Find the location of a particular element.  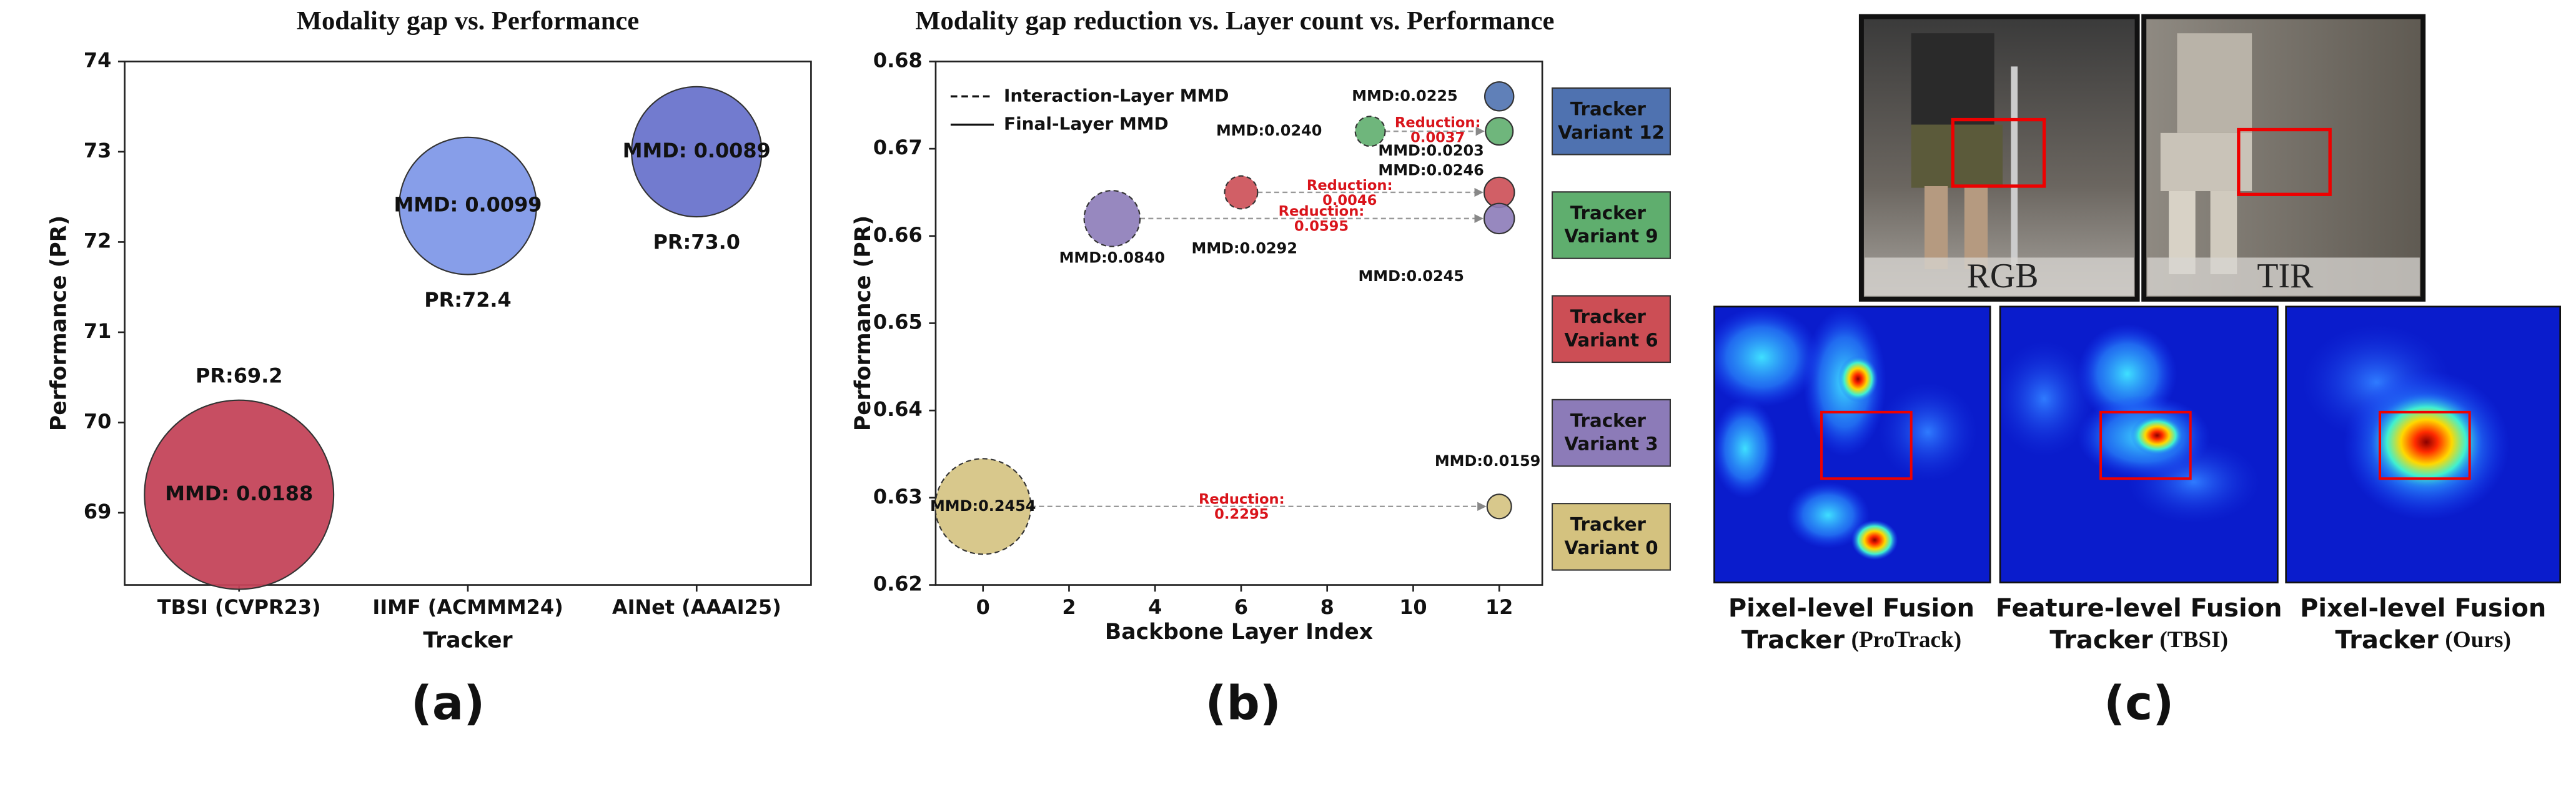

y-tick-label: 72 is located at coordinates (97, 240).